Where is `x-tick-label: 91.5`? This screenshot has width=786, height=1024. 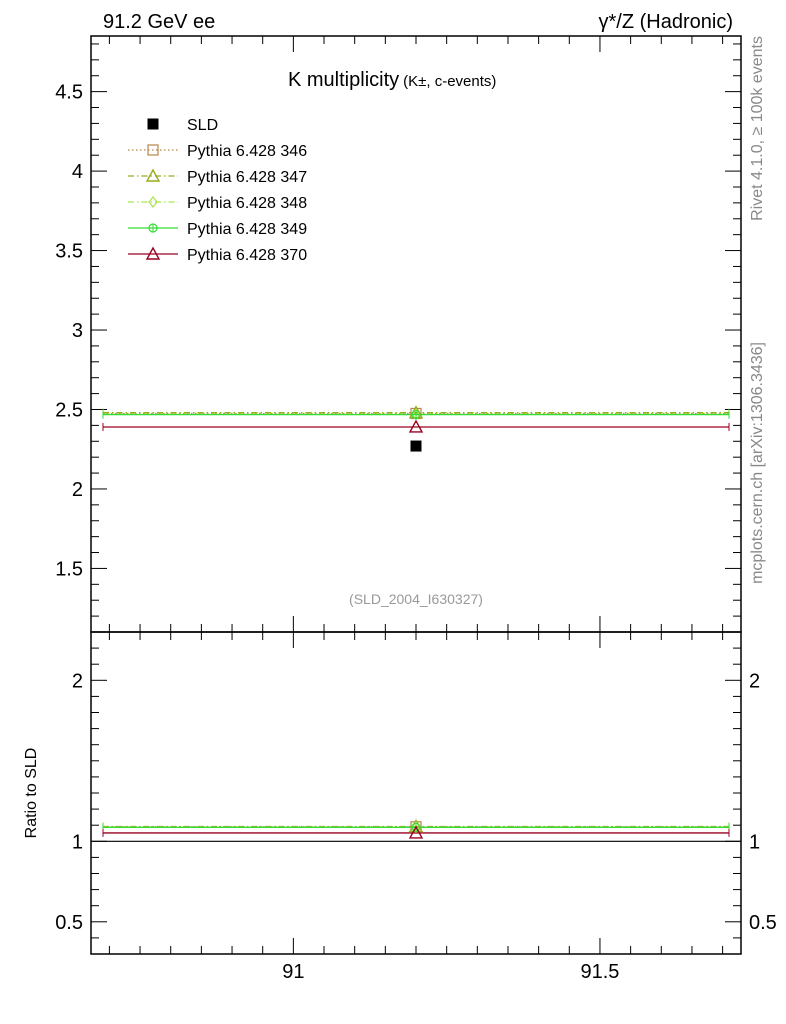 x-tick-label: 91.5 is located at coordinates (599, 972).